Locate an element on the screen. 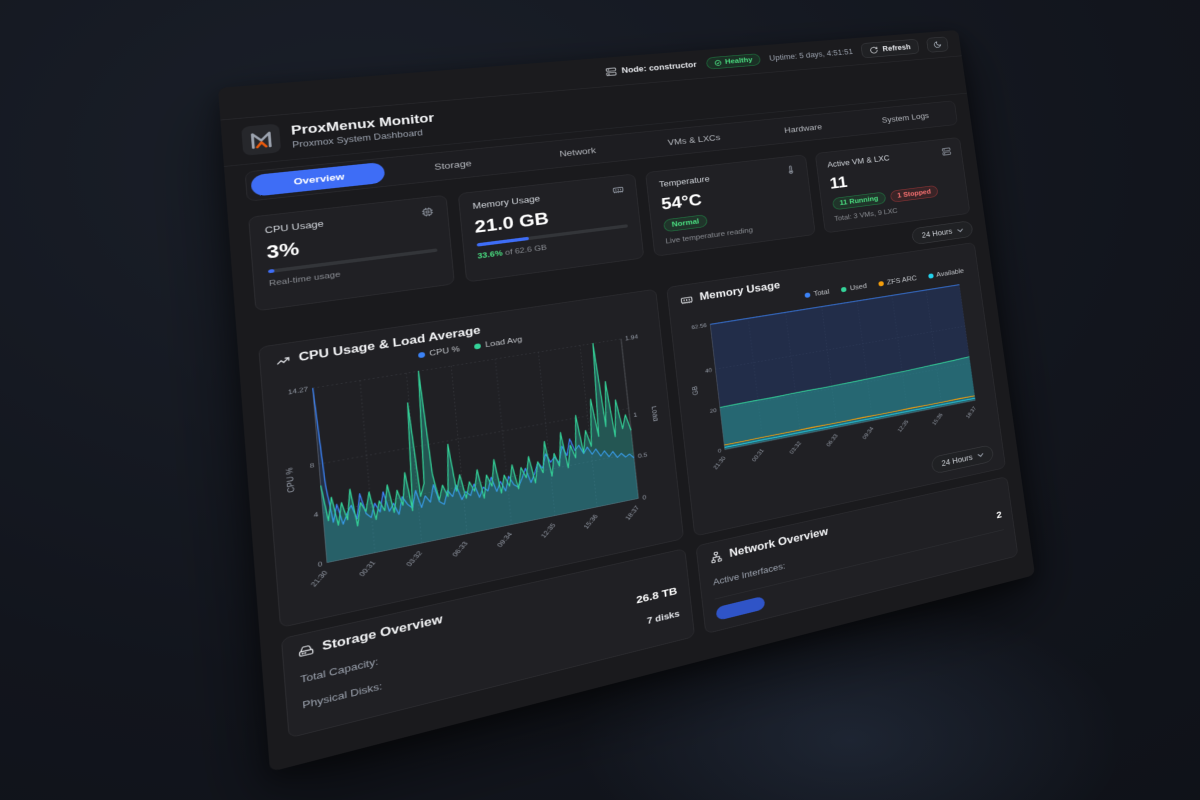  temperature-status-badge: Normal is located at coordinates (685, 223).